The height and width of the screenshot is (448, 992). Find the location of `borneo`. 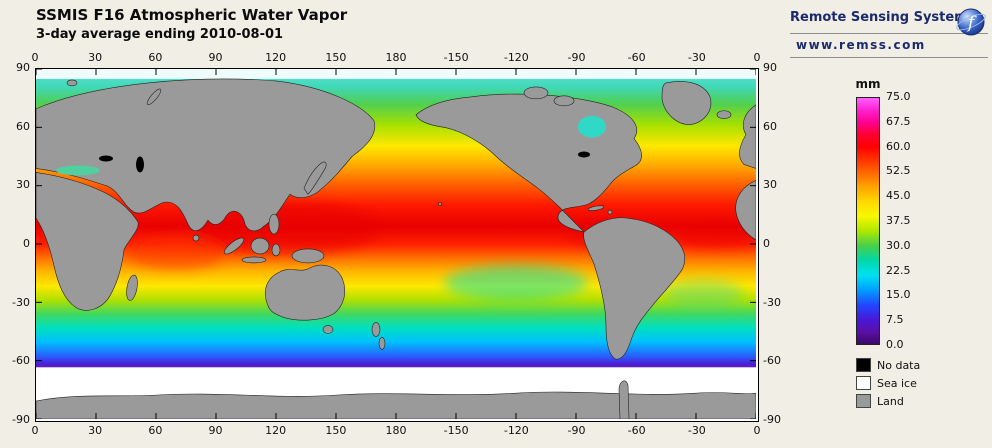

borneo is located at coordinates (260, 246).